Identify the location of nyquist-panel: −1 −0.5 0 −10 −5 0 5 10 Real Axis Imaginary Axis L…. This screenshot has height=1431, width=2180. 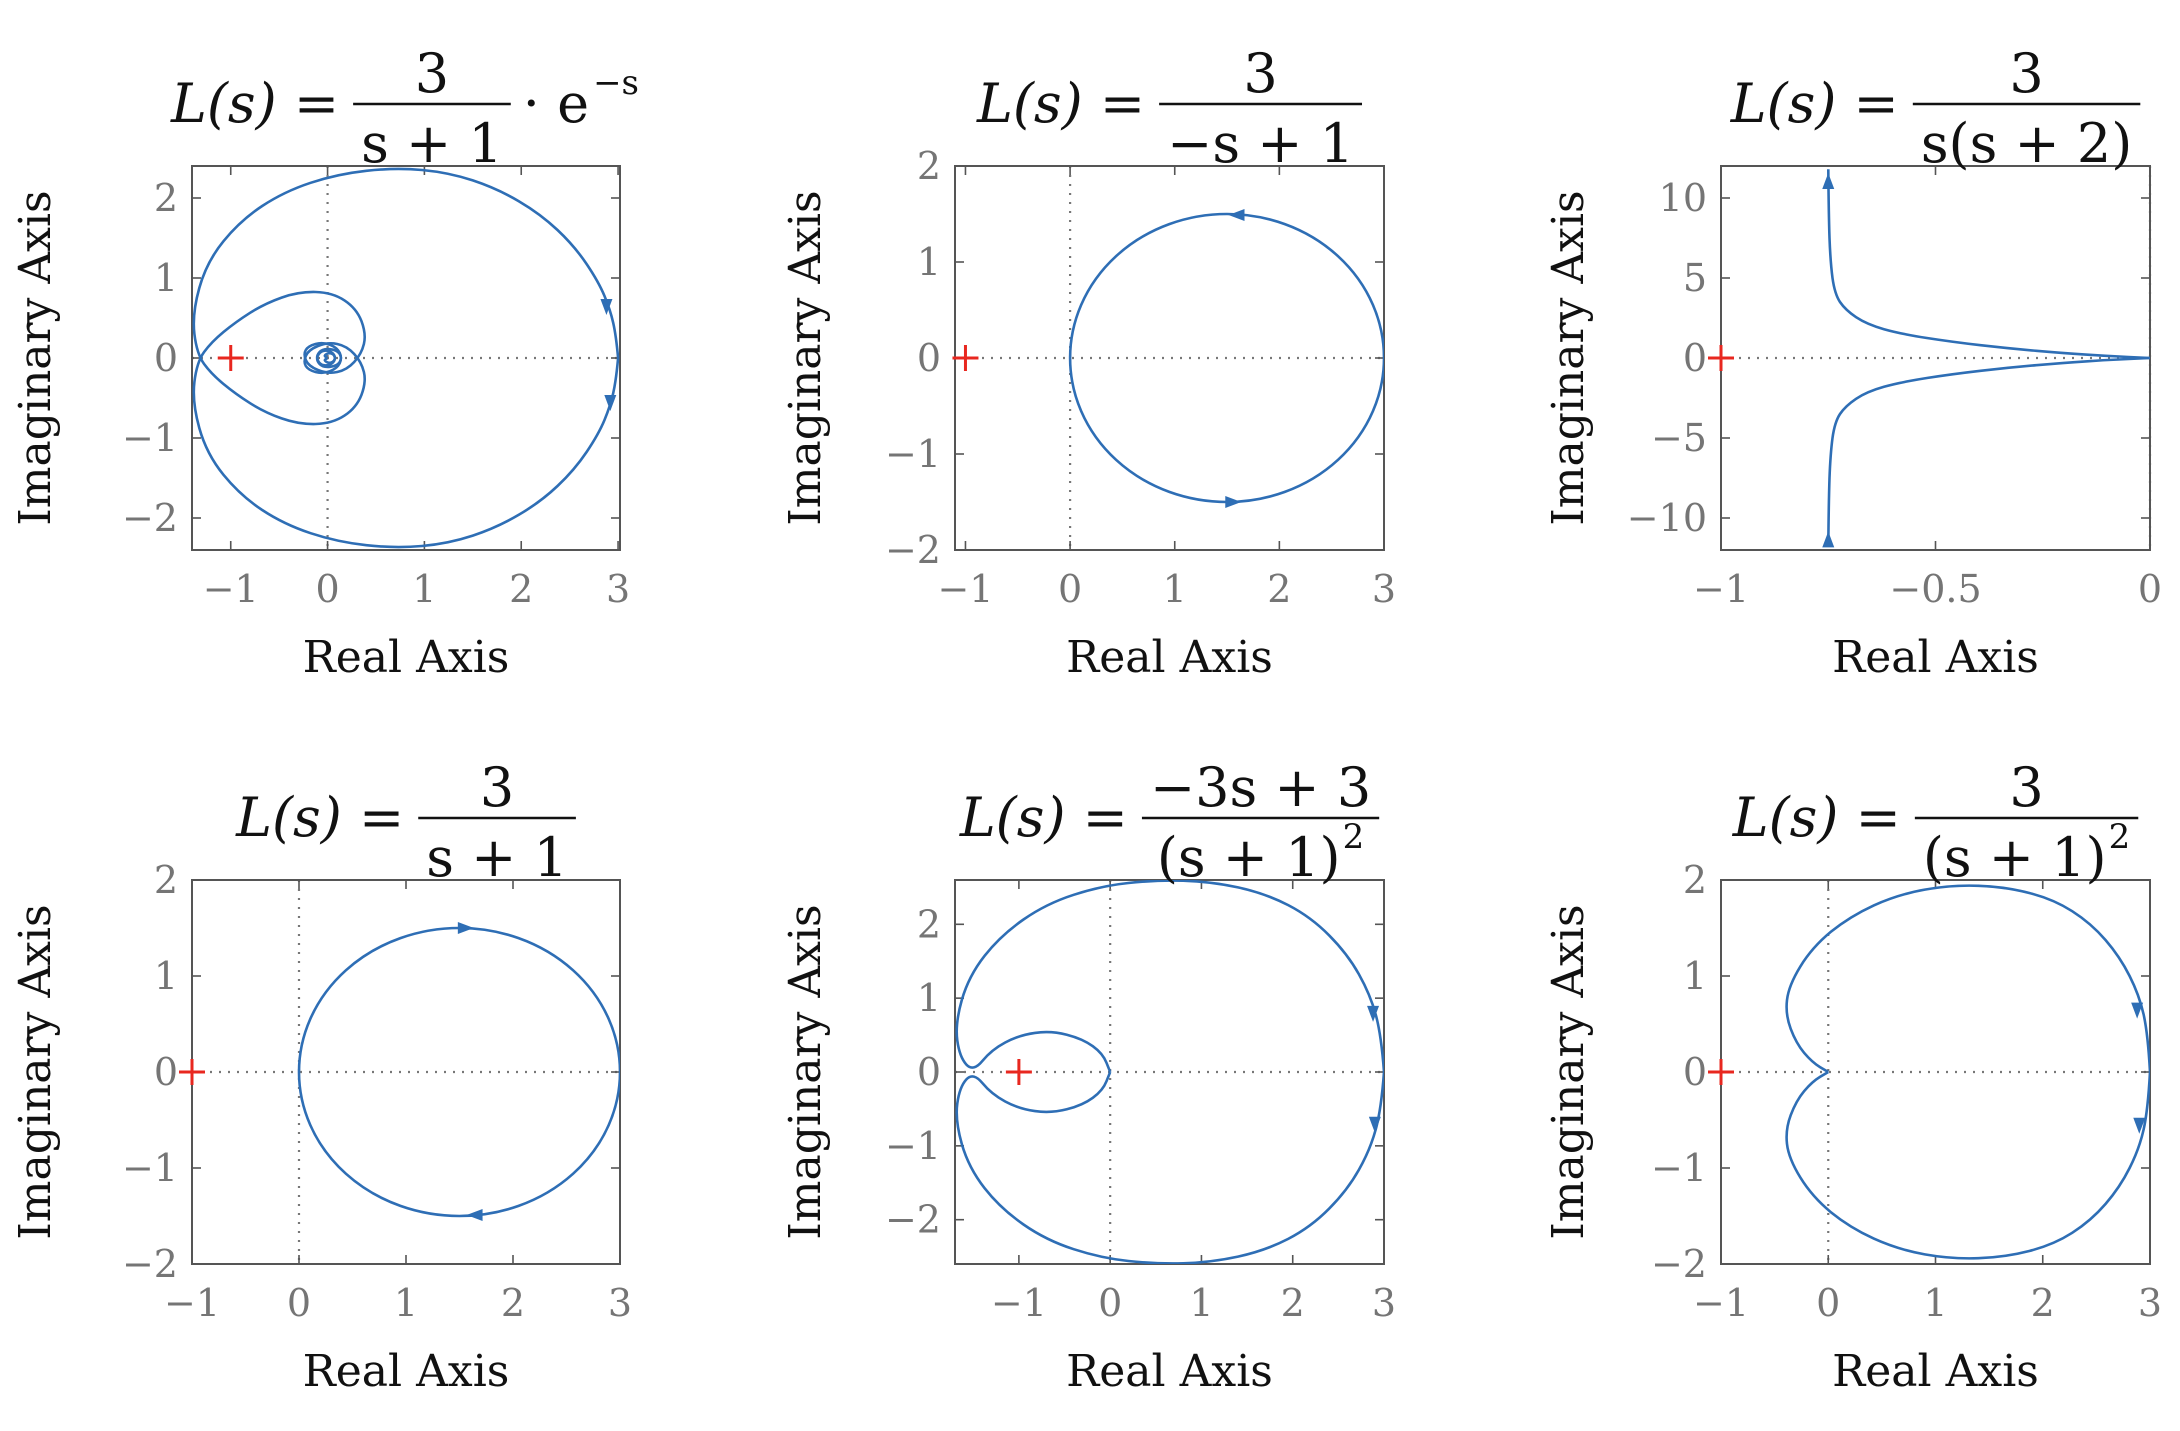
(1852, 362).